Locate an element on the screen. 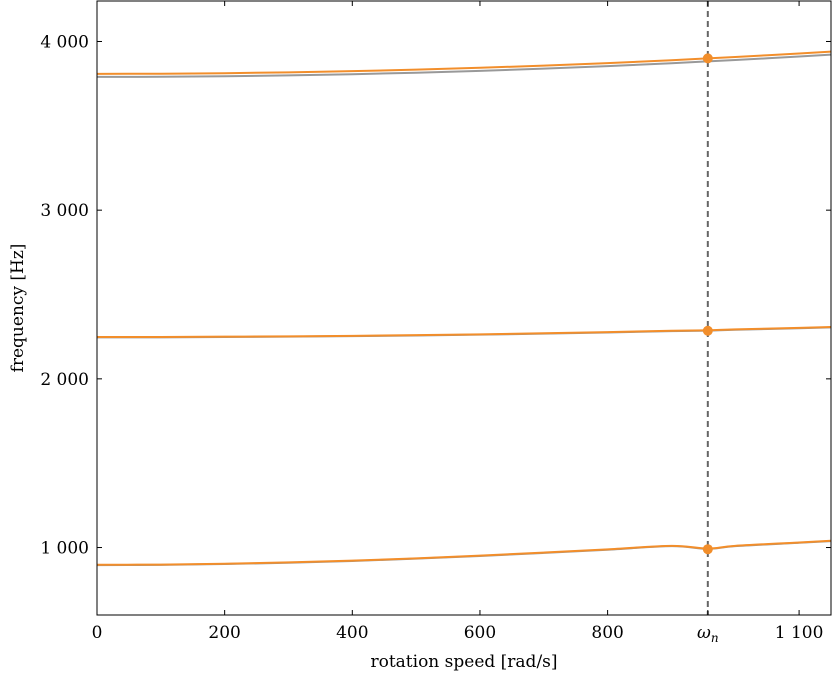 The height and width of the screenshot is (679, 832). x-tick-label: 0 is located at coordinates (97, 633).